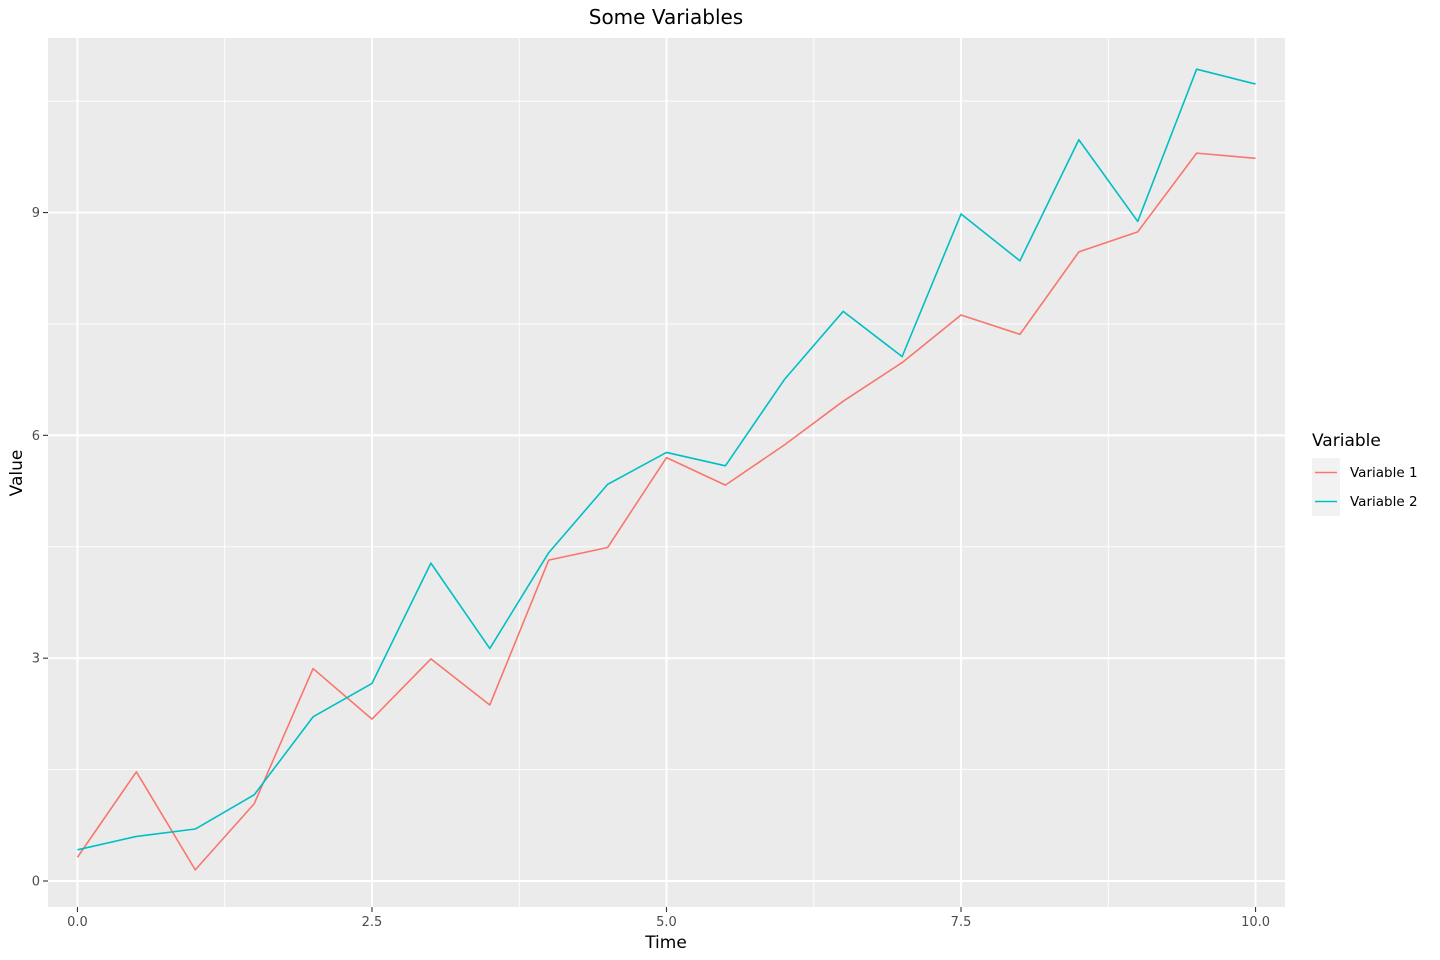 Image resolution: width=1440 pixels, height=960 pixels. What do you see at coordinates (36, 436) in the screenshot?
I see `y-tick-label-2: 6` at bounding box center [36, 436].